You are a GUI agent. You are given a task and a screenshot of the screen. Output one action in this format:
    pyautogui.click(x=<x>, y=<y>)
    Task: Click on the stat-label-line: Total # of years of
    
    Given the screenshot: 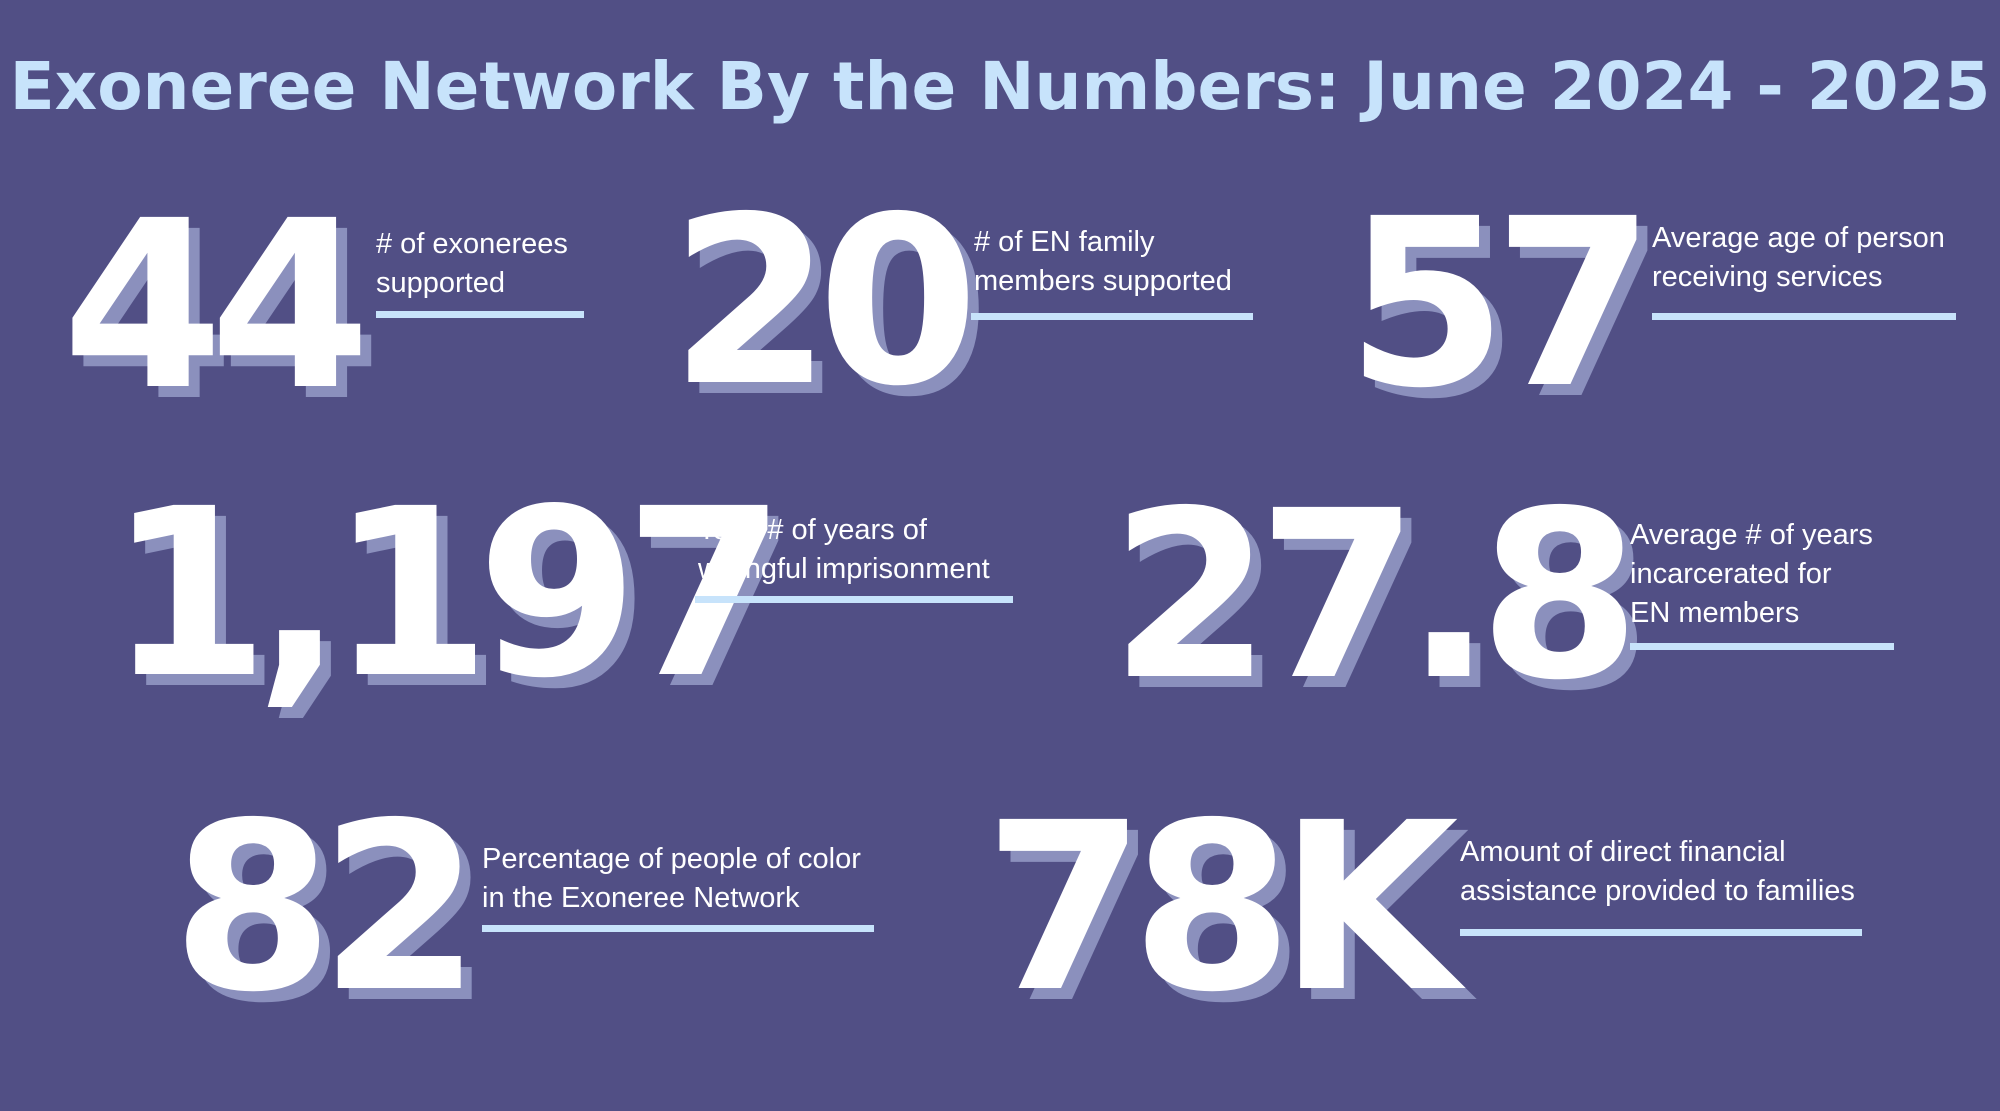 What is the action you would take?
    pyautogui.click(x=812, y=530)
    